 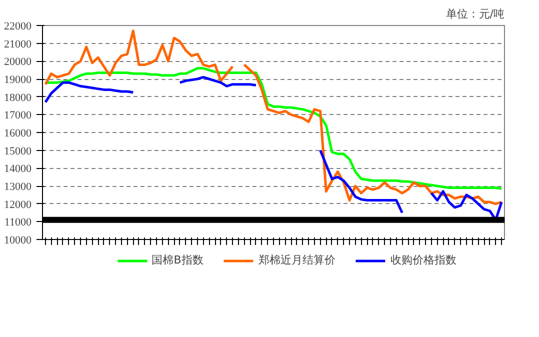 I want to click on y-tick-label: 17000, so click(x=18, y=116).